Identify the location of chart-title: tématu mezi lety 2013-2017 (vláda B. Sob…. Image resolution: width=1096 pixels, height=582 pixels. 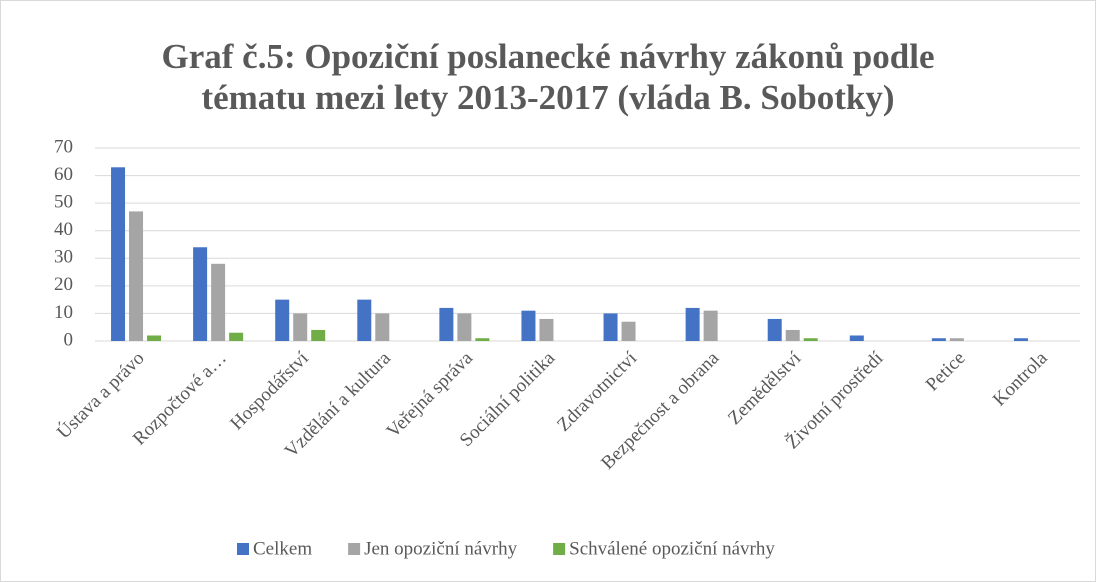
(547, 97).